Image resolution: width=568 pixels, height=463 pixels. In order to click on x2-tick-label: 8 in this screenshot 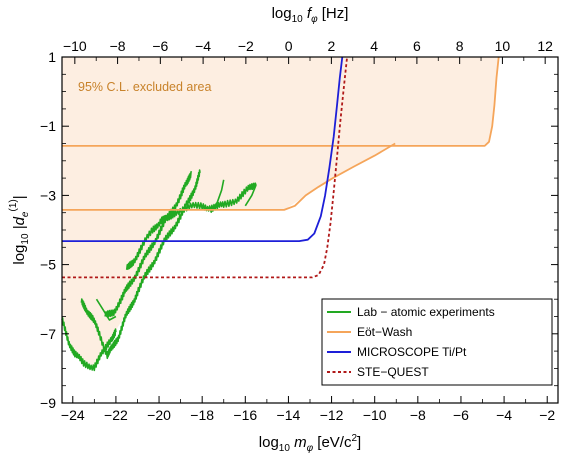, I will do `click(460, 46)`.